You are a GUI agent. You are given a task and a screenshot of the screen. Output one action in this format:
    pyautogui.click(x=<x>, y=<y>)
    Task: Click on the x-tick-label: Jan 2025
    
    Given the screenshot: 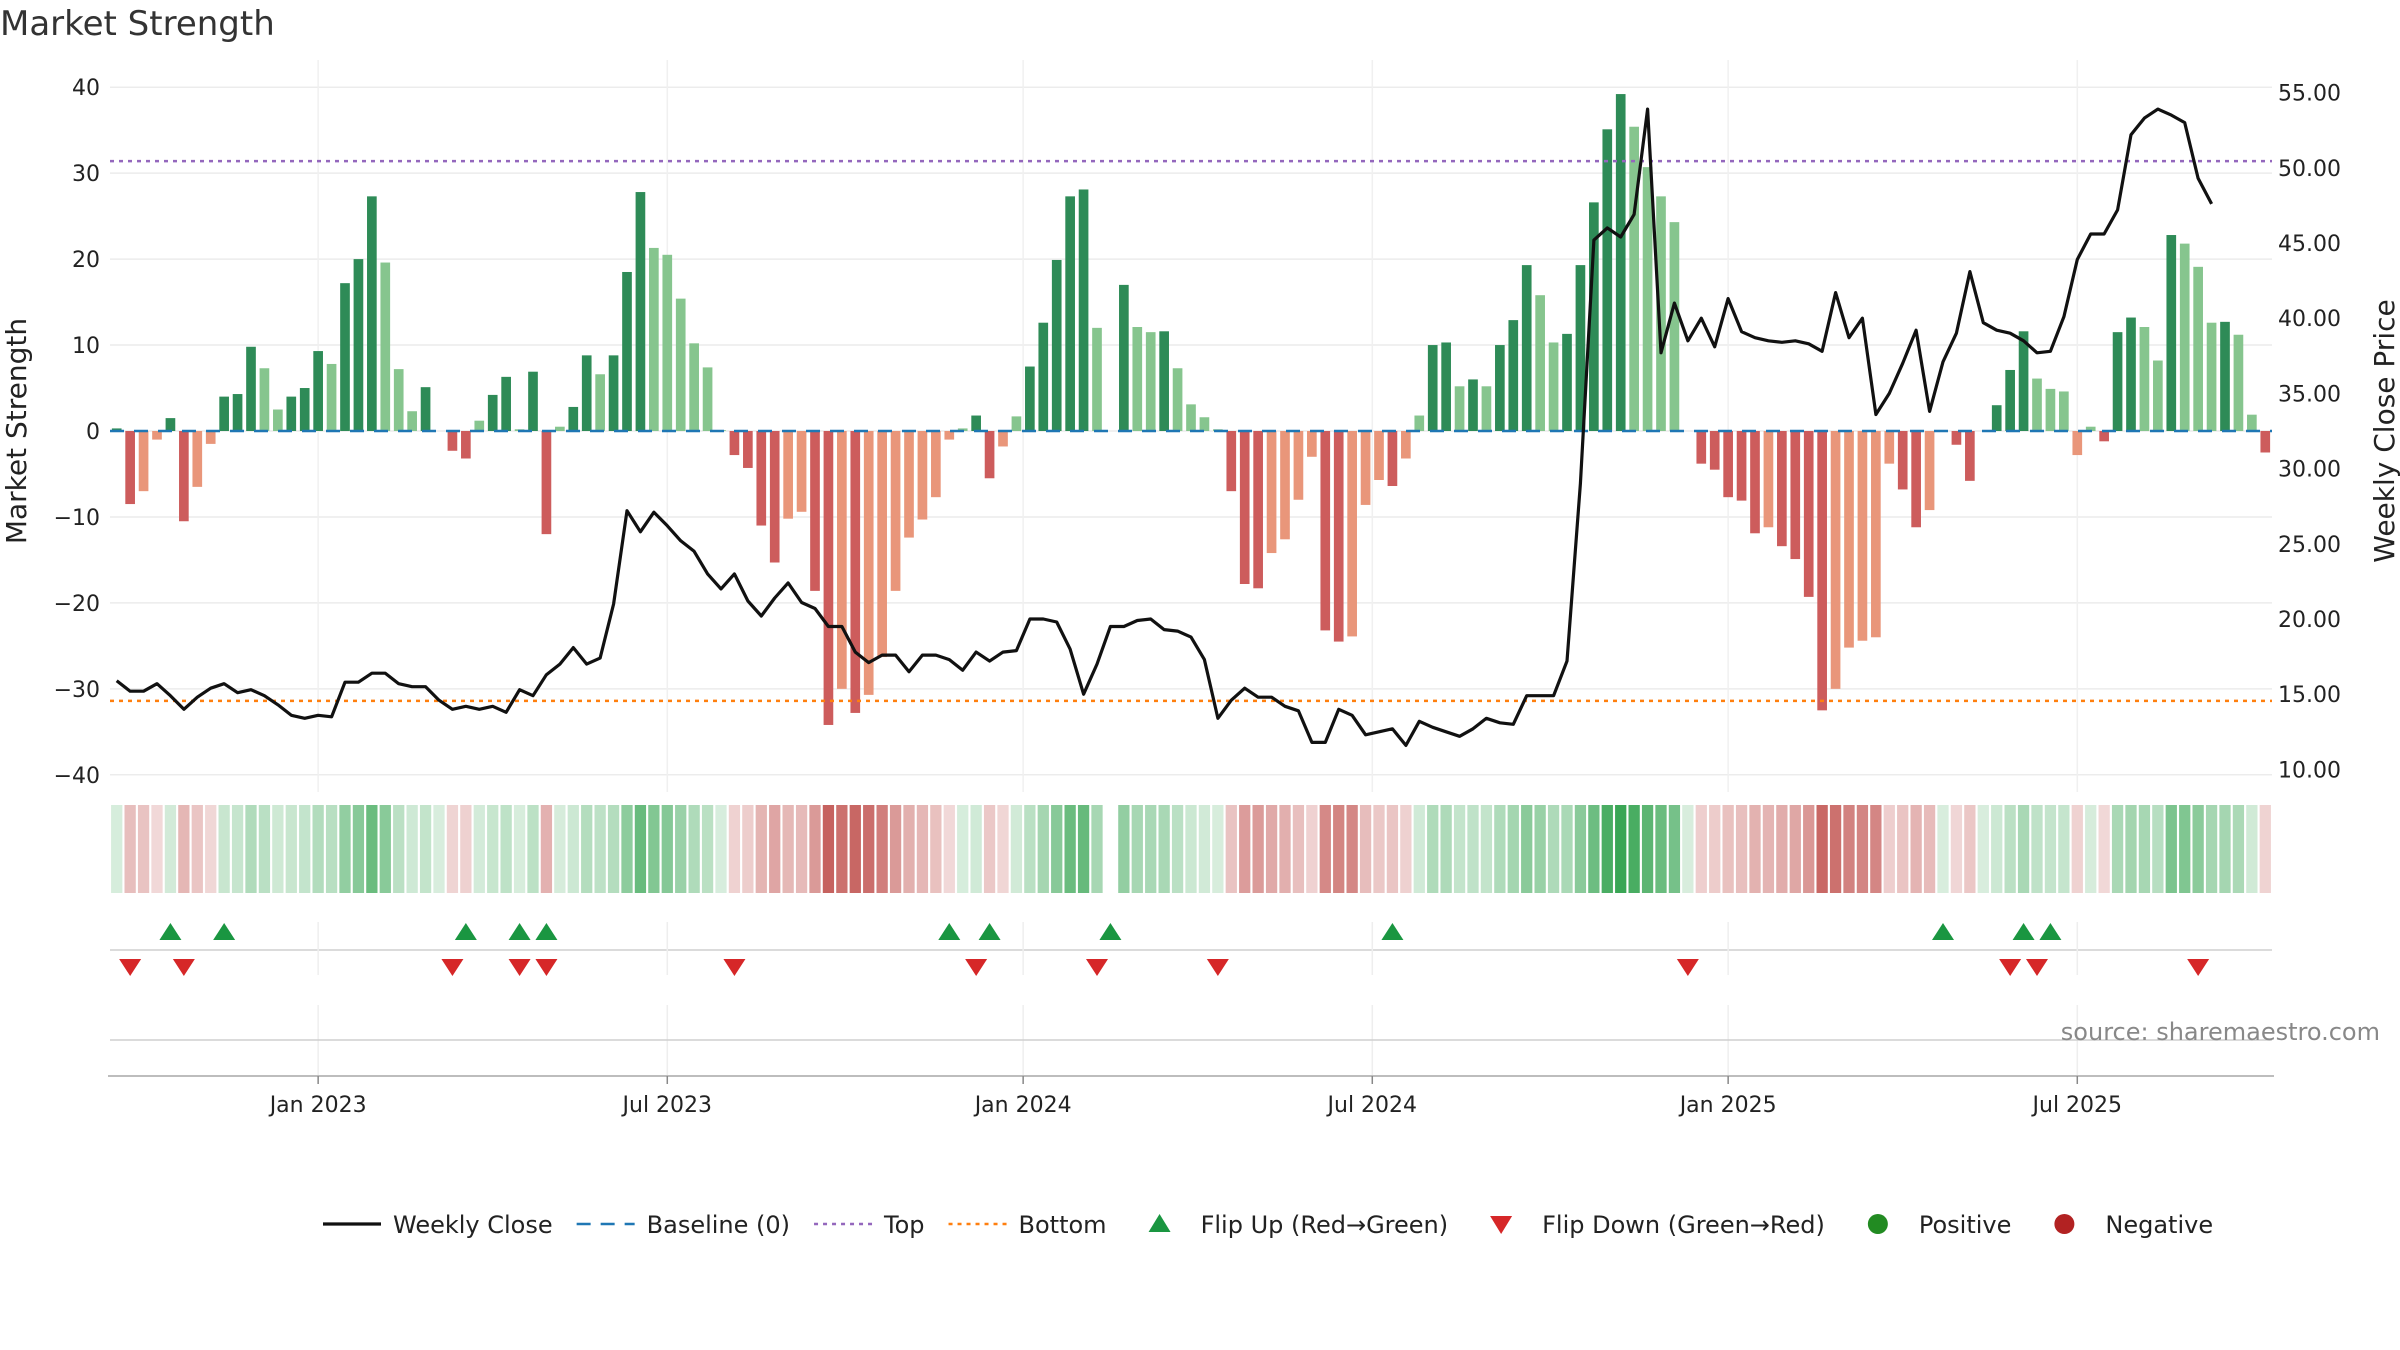 What is the action you would take?
    pyautogui.click(x=1727, y=1105)
    